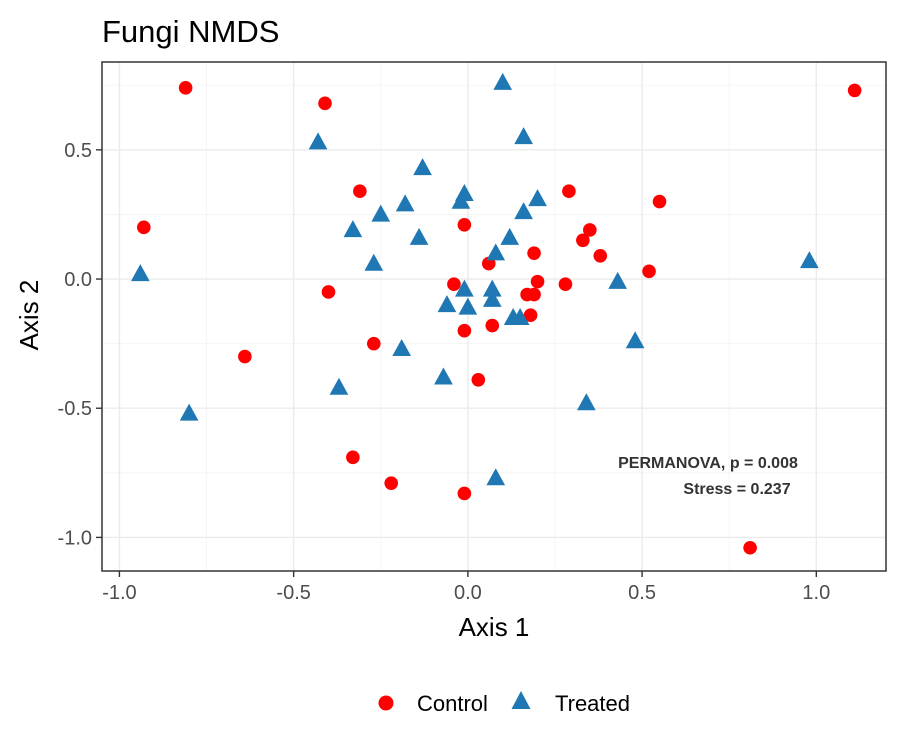 The width and height of the screenshot is (900, 750). Describe the element at coordinates (80, 344) in the screenshot. I see `y-axis-ticks: -1.0 -0.5 0.0 0.5` at that location.